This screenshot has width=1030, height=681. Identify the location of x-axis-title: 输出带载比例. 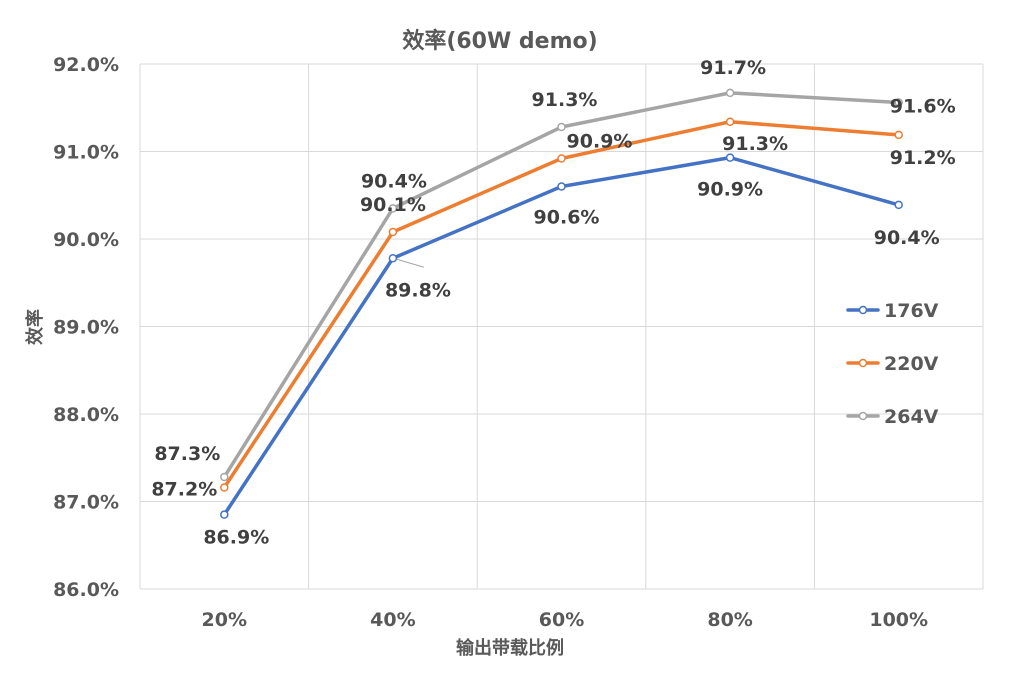
(510, 648).